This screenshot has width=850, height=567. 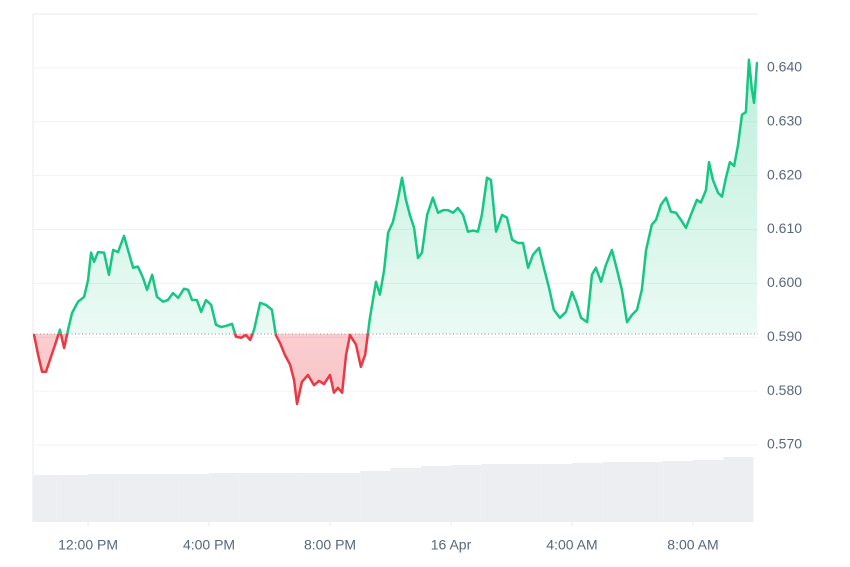 What do you see at coordinates (692, 545) in the screenshot?
I see `x-tick-label: 8:00 AM` at bounding box center [692, 545].